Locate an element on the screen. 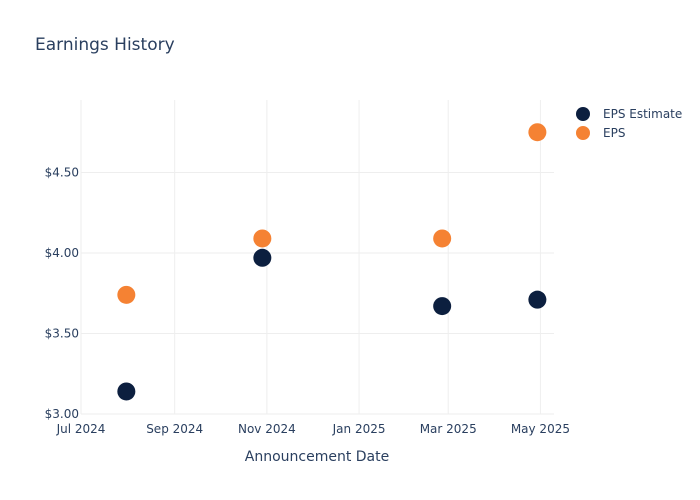 The width and height of the screenshot is (700, 500). x-axis-title: Announcement Date is located at coordinates (317, 457).